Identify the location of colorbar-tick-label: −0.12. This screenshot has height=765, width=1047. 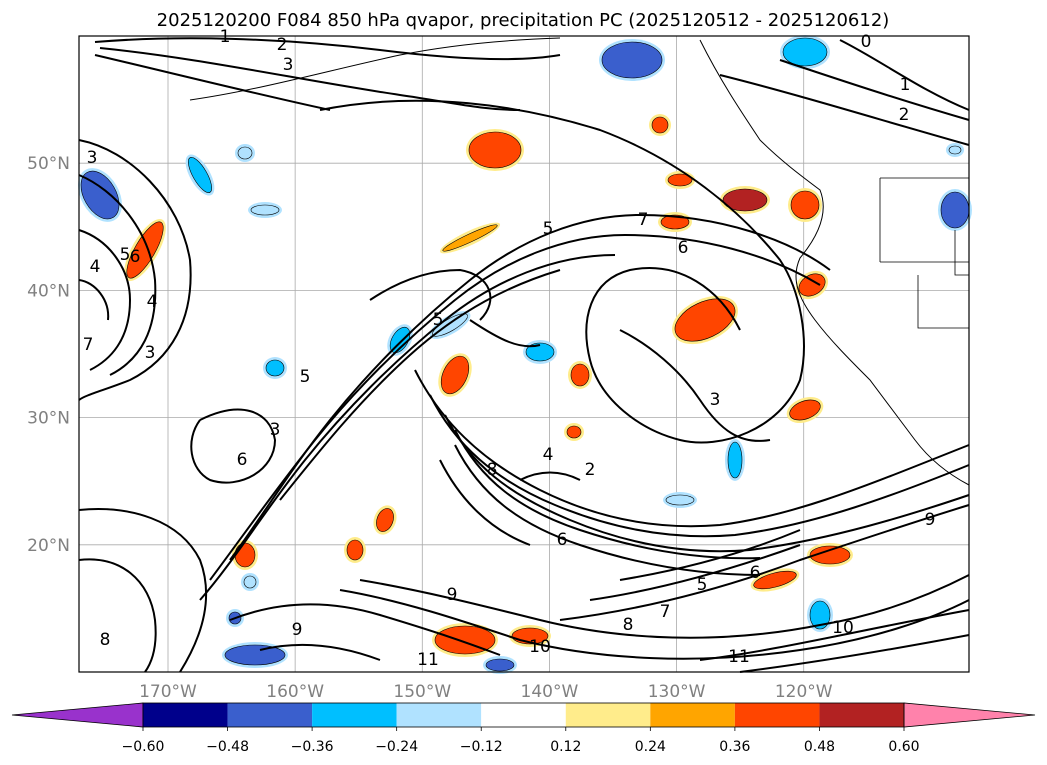
(481, 747).